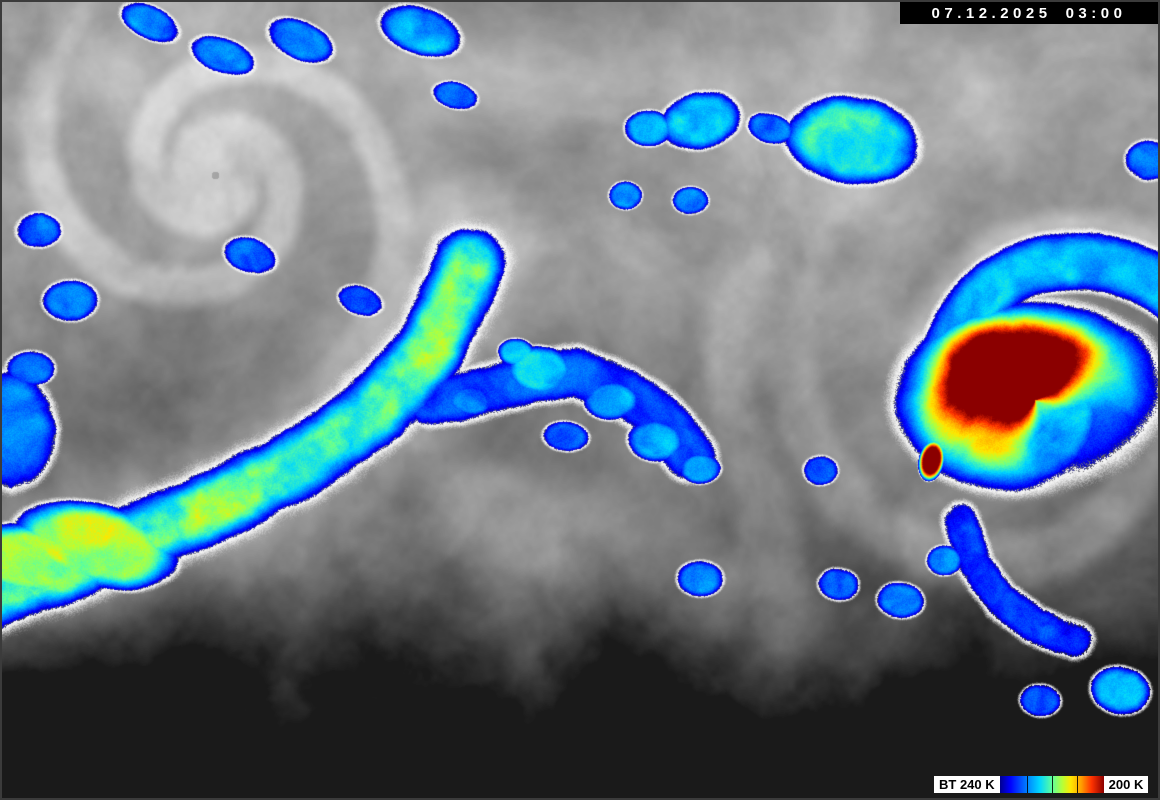 Image resolution: width=1160 pixels, height=800 pixels. I want to click on colorbar-max-label: 200 K, so click(1126, 784).